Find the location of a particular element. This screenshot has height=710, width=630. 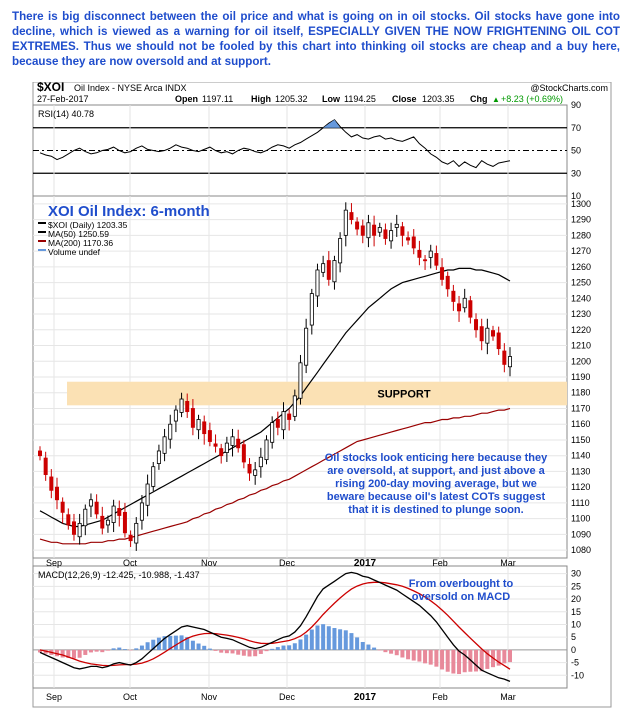

macd-signal-line is located at coordinates (275, 625).